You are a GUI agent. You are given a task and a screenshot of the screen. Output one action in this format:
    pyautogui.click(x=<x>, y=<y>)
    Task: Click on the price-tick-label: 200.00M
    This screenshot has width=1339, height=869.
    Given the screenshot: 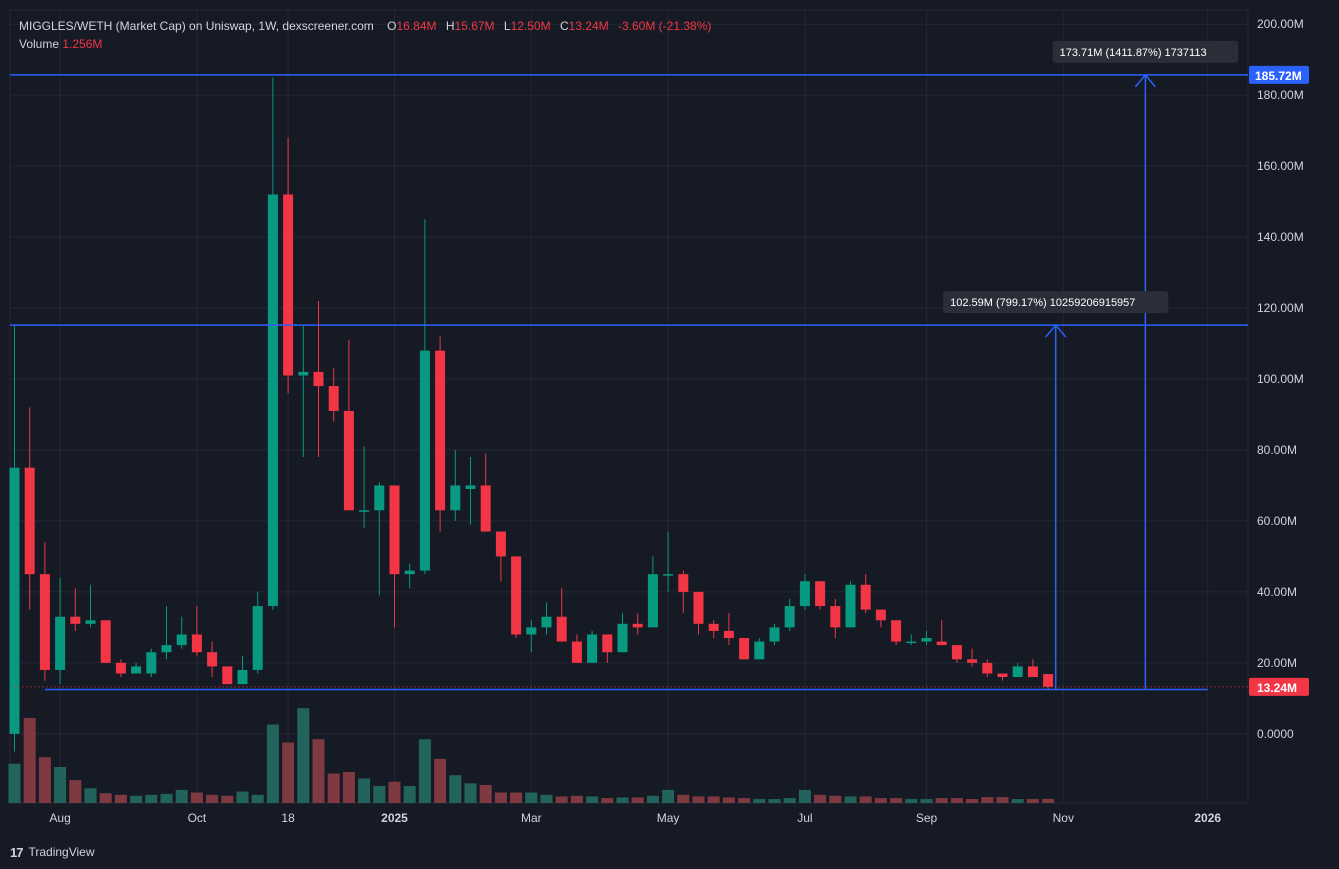 What is the action you would take?
    pyautogui.click(x=1280, y=24)
    